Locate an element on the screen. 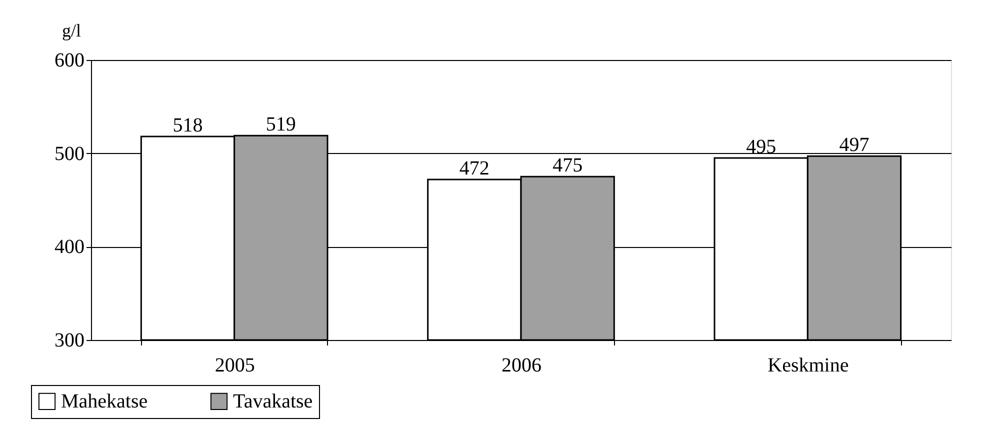 This screenshot has width=990, height=447. data-label: 497 is located at coordinates (854, 145).